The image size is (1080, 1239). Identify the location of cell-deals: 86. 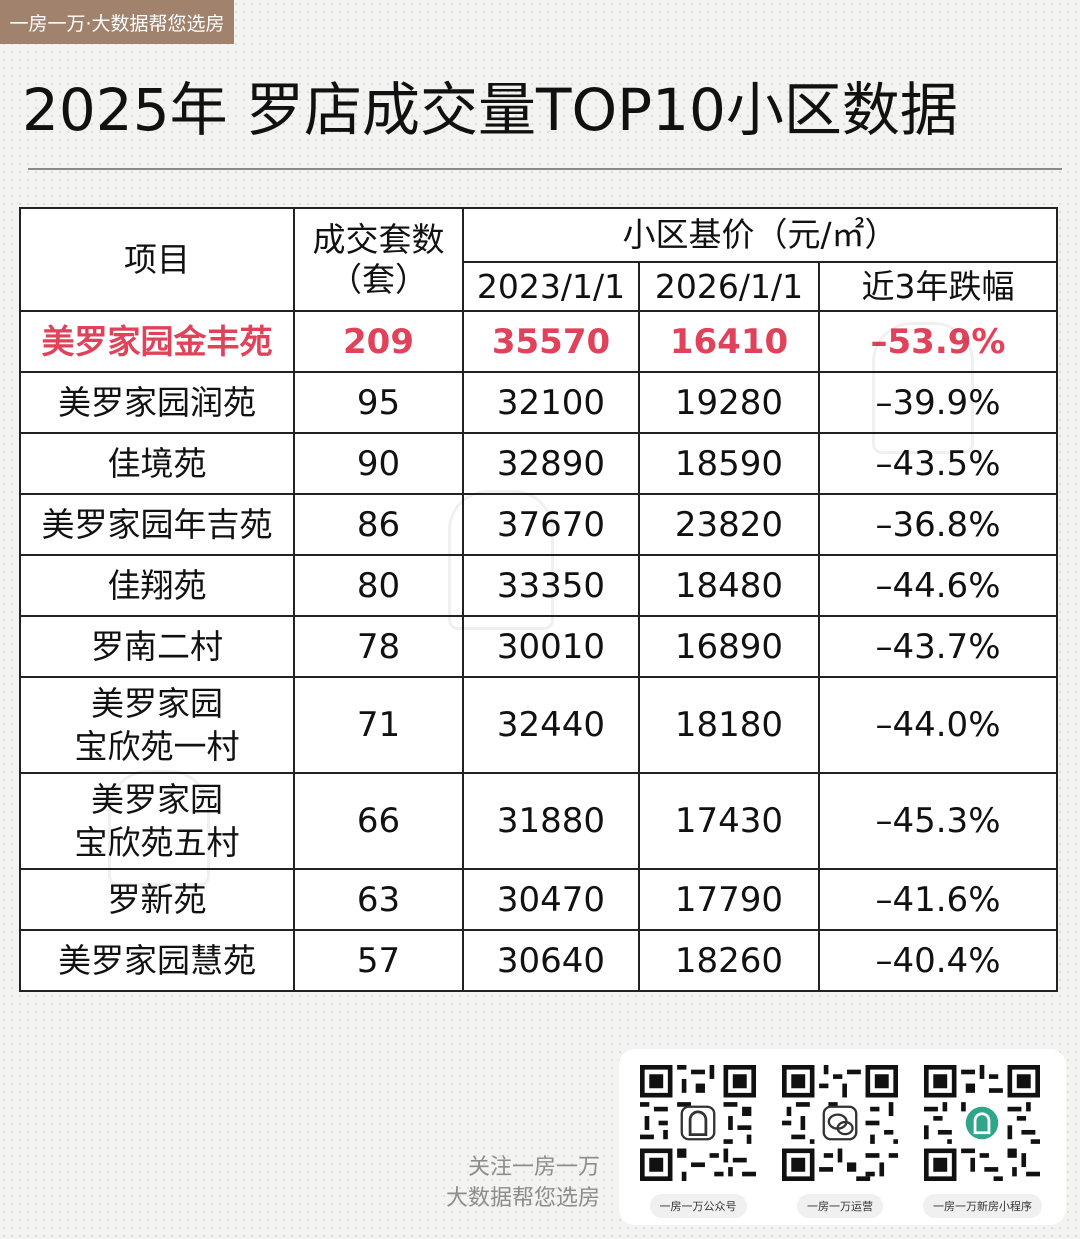
(378, 524).